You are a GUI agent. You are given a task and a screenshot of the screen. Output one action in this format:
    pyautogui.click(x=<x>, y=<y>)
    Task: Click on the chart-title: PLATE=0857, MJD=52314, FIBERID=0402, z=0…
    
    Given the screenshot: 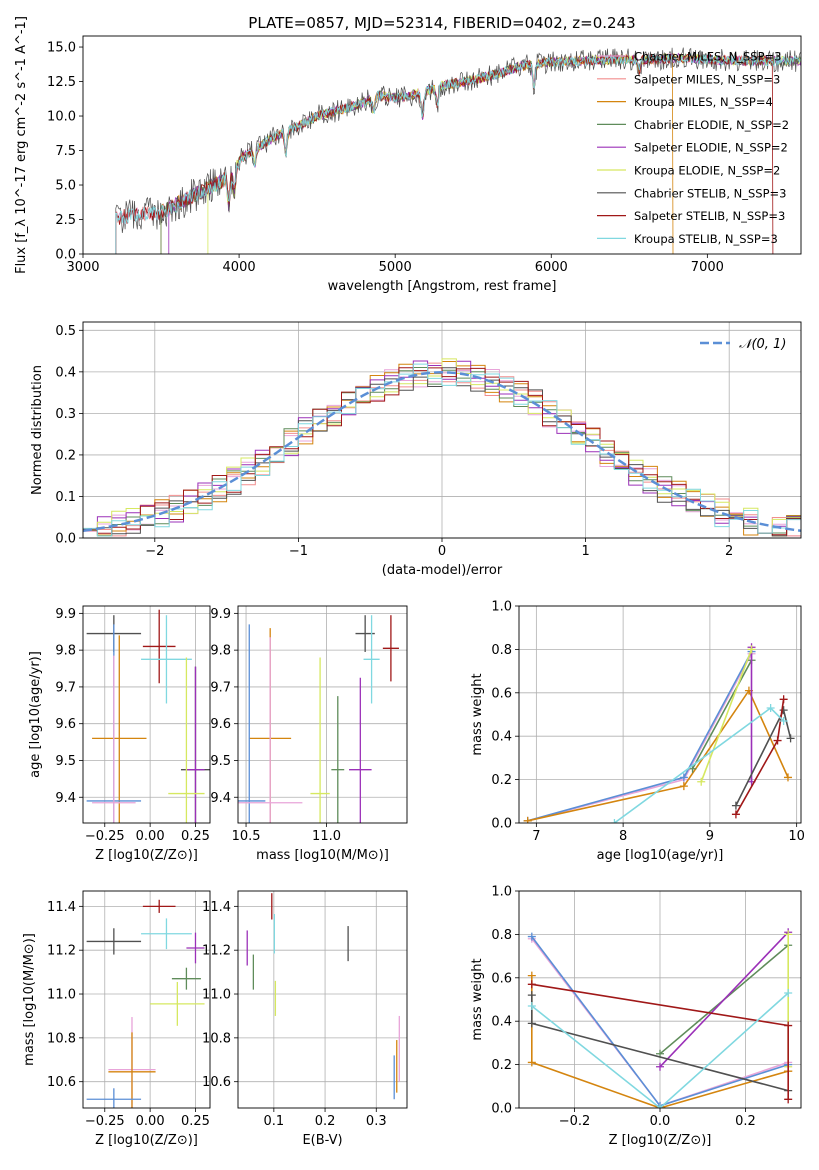 What is the action you would take?
    pyautogui.click(x=441, y=23)
    